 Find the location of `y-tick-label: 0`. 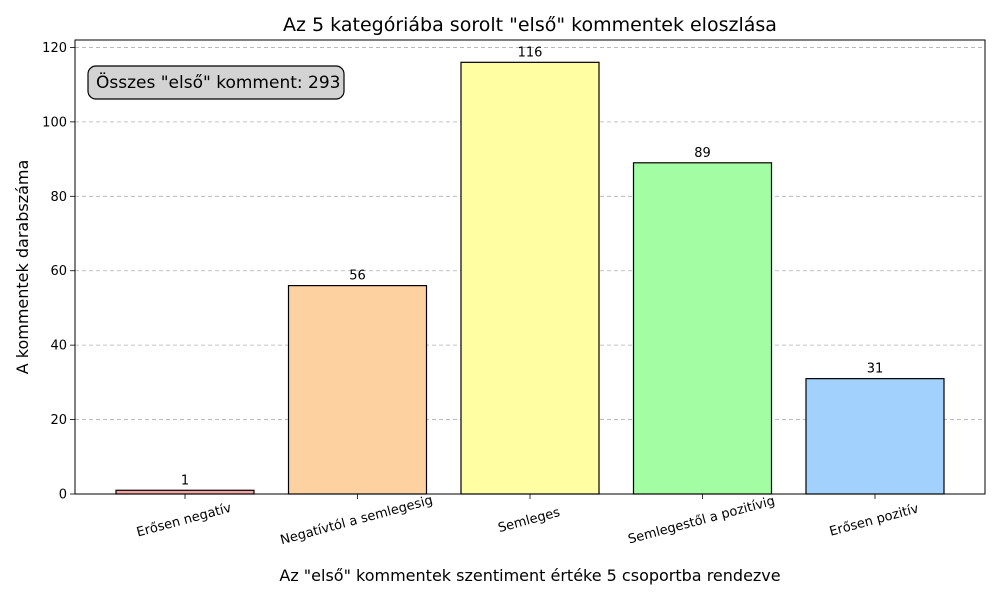

y-tick-label: 0 is located at coordinates (63, 495).